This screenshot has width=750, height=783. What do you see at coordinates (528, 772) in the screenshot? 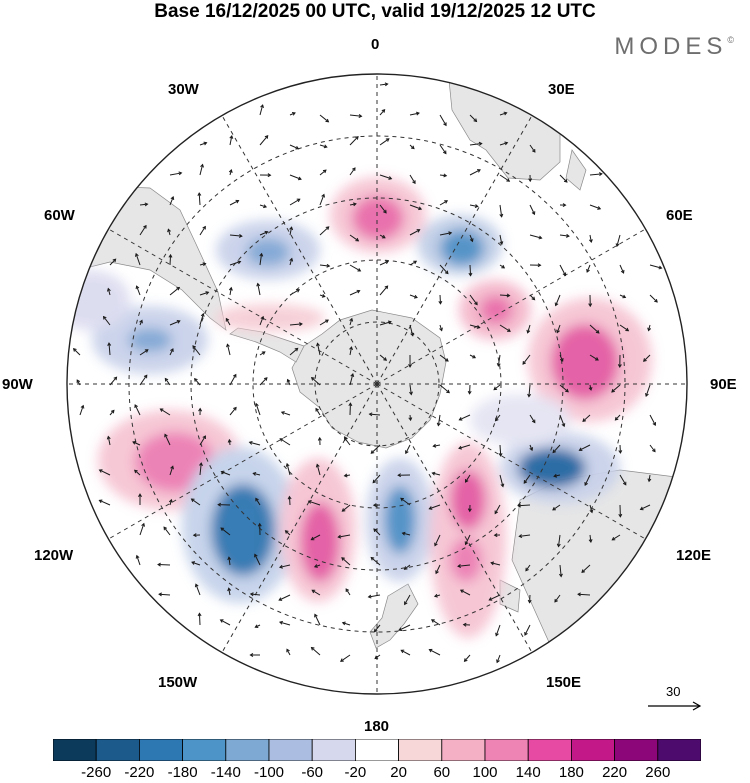
I see `colorbar-tick: 140` at bounding box center [528, 772].